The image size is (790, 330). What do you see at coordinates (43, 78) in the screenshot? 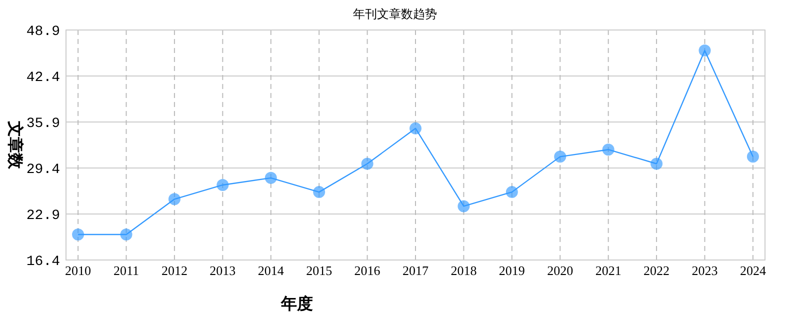
I see `y-tick-label: 42.4` at bounding box center [43, 78].